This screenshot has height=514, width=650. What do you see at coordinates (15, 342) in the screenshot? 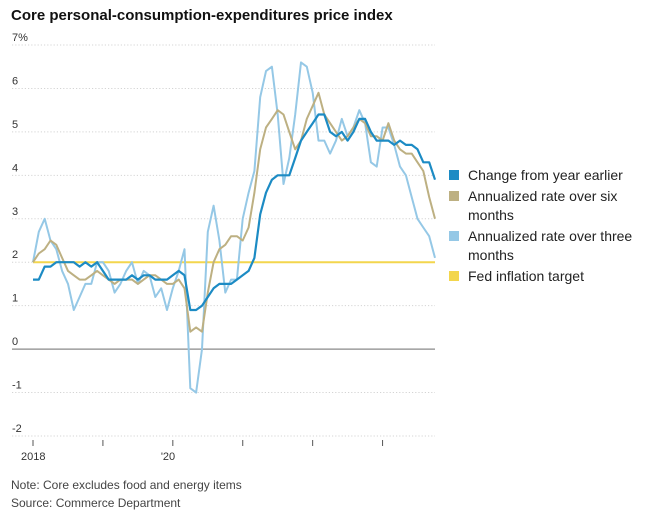
I see `y-tick-label: 0` at bounding box center [15, 342].